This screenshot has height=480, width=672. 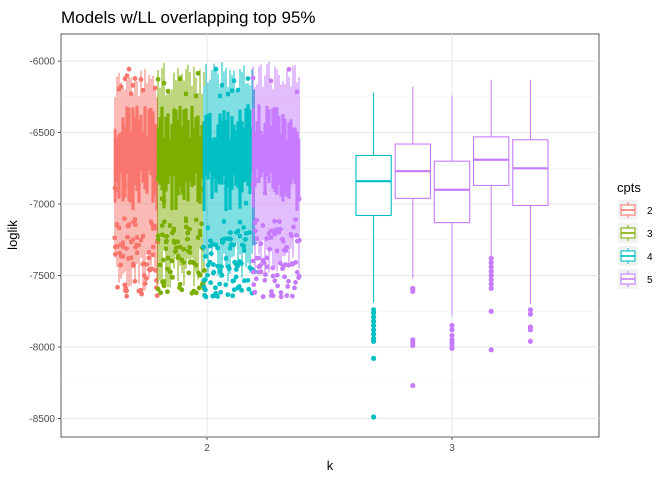 I want to click on y-tick-label: -8000, so click(x=42, y=347).